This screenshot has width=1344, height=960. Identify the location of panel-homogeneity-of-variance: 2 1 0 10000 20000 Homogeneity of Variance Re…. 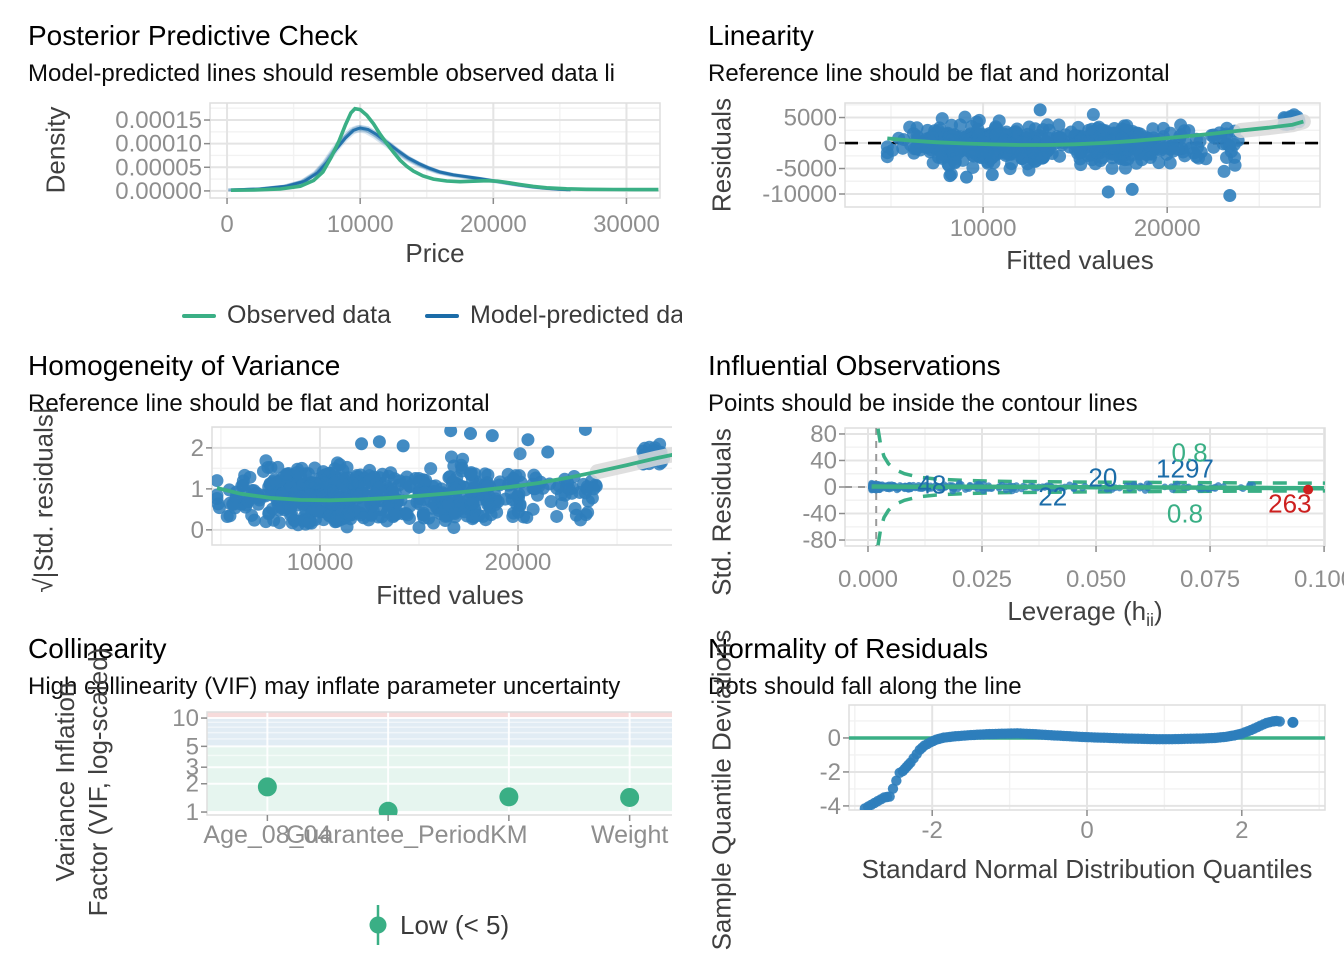
(336, 481).